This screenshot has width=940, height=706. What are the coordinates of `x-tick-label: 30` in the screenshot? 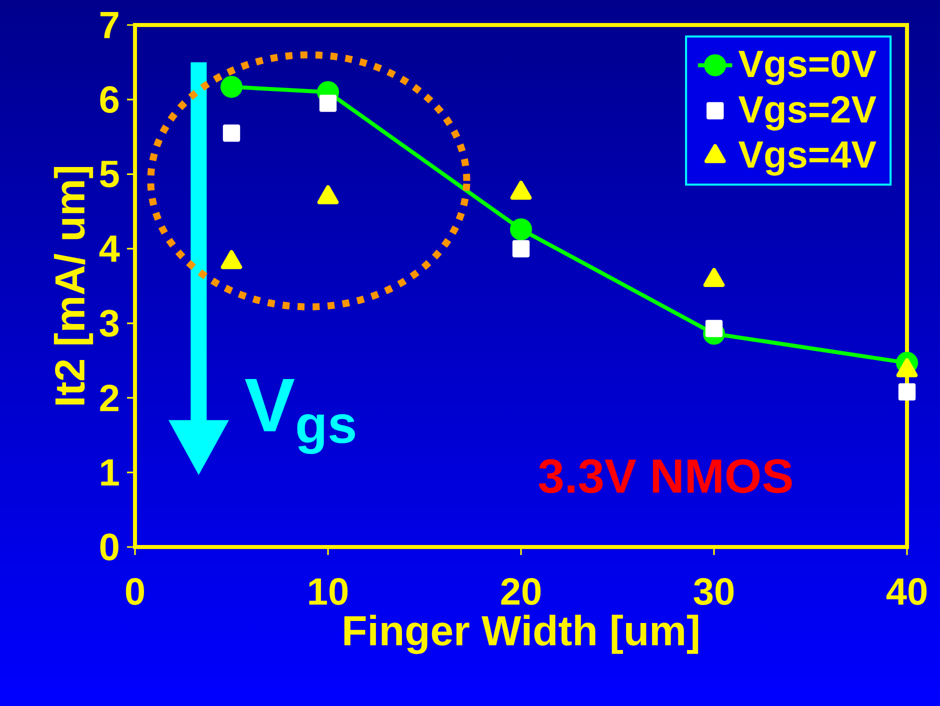 It's located at (714, 592).